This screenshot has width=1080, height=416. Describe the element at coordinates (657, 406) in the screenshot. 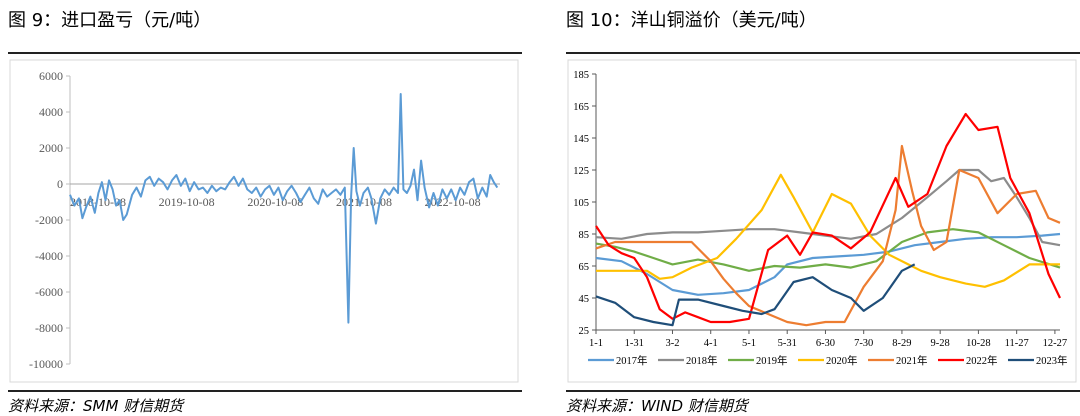

I see `right-source: 资料来源：WIND 财信期货` at that location.